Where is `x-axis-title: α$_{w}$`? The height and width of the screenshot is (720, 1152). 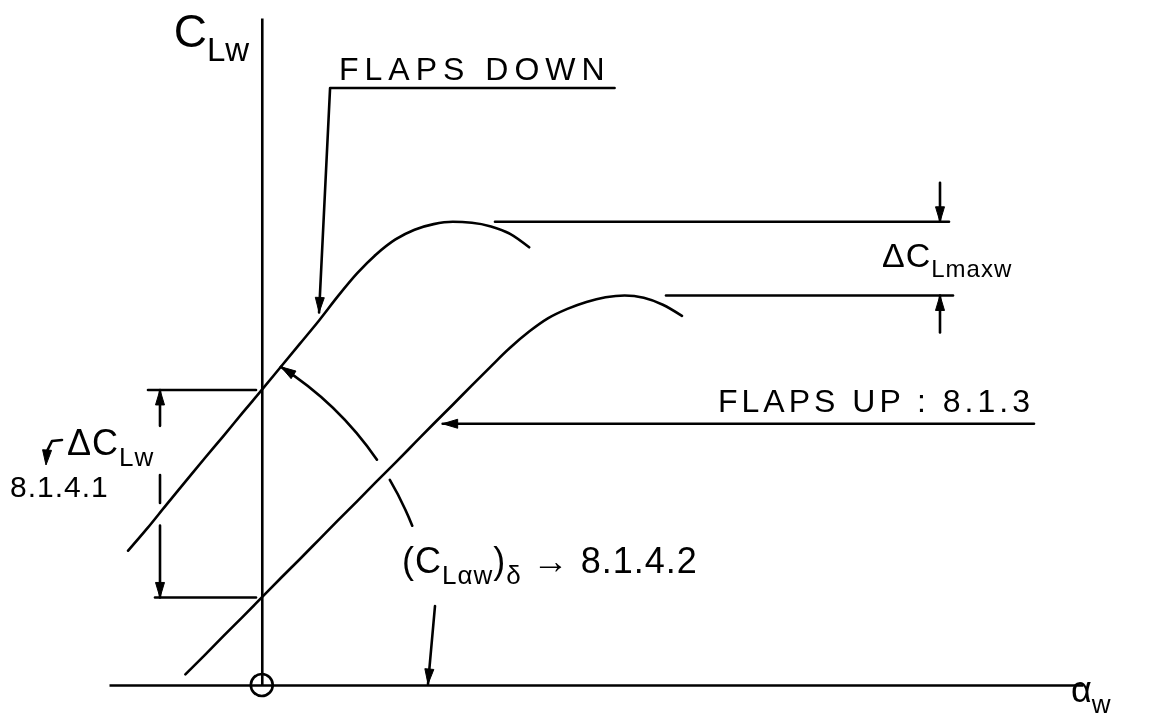
x-axis-title: α$_{w}$ is located at coordinates (1091, 694).